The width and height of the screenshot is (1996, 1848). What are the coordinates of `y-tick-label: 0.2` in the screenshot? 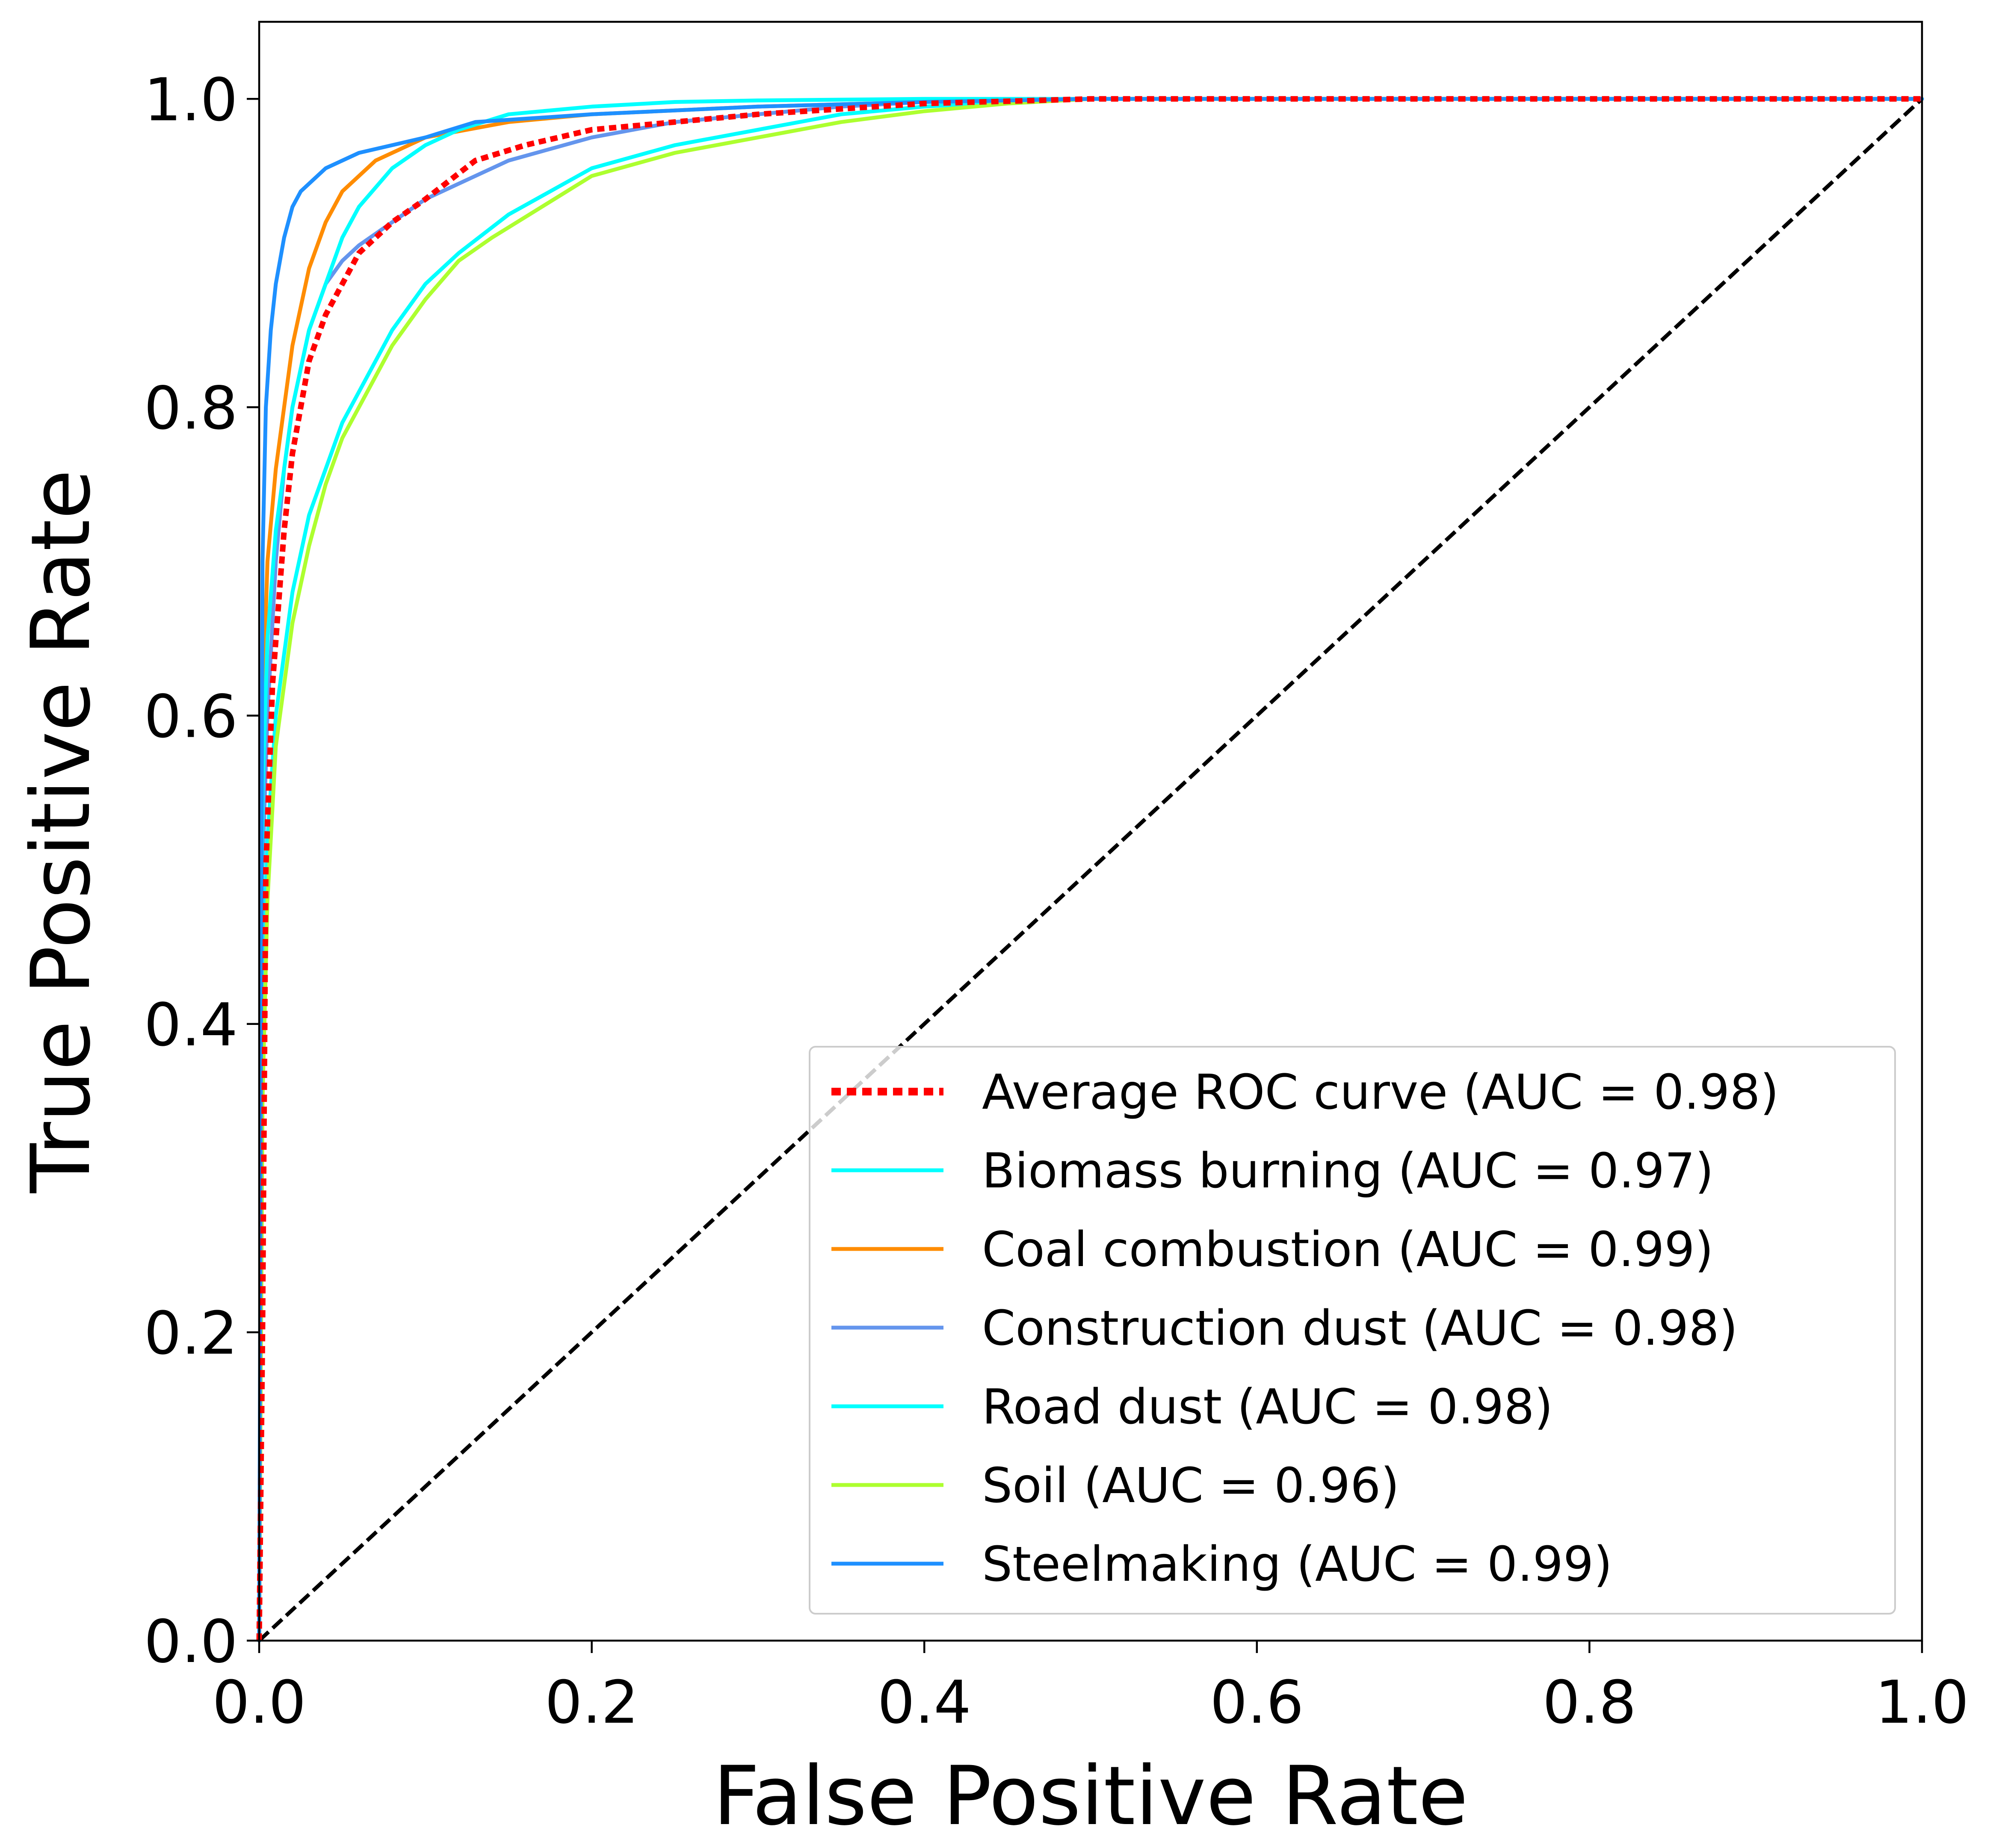 It's located at (191, 1333).